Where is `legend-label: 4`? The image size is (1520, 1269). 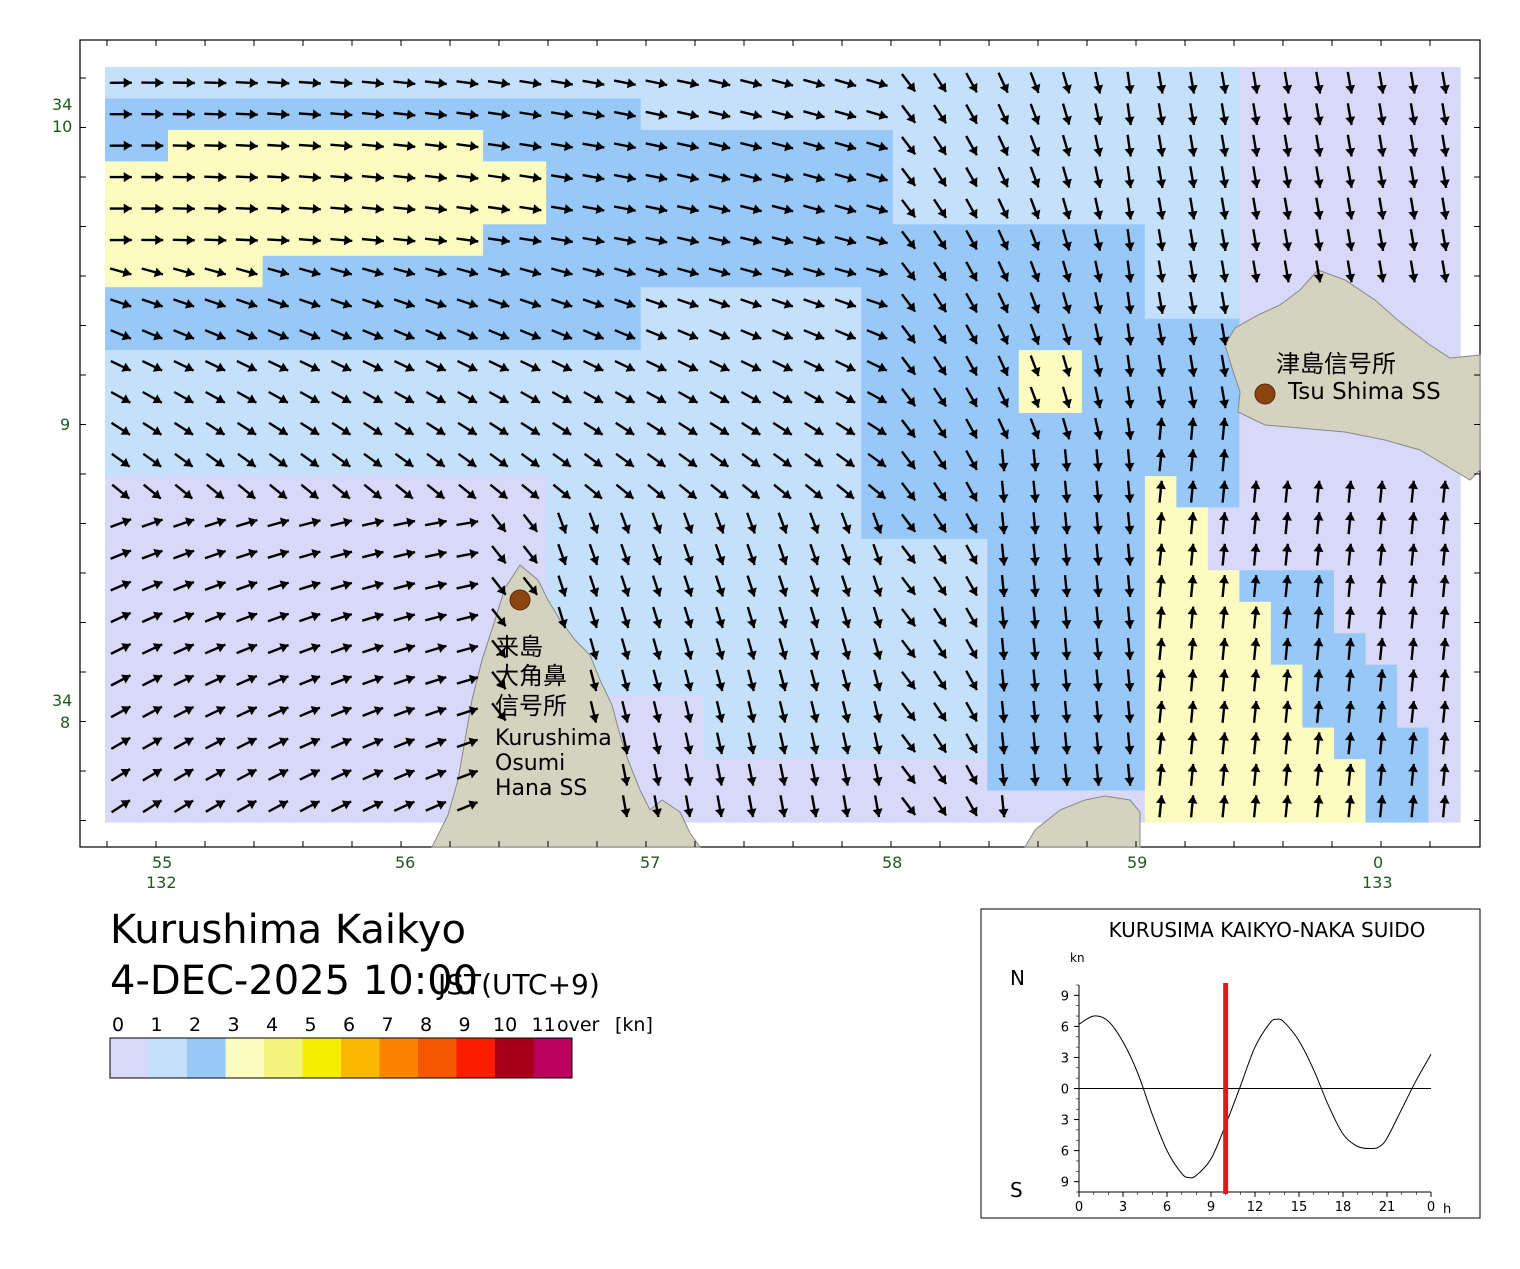
legend-label: 4 is located at coordinates (272, 1025).